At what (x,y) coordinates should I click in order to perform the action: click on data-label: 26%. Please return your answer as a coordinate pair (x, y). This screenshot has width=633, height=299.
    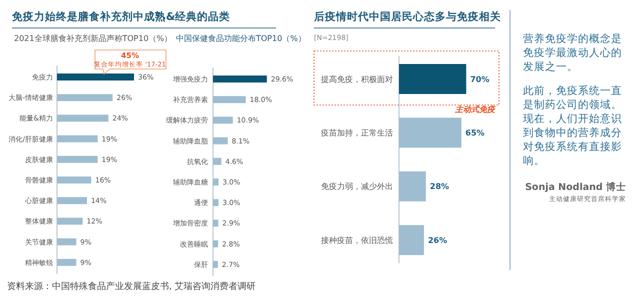
    Looking at the image, I should click on (438, 240).